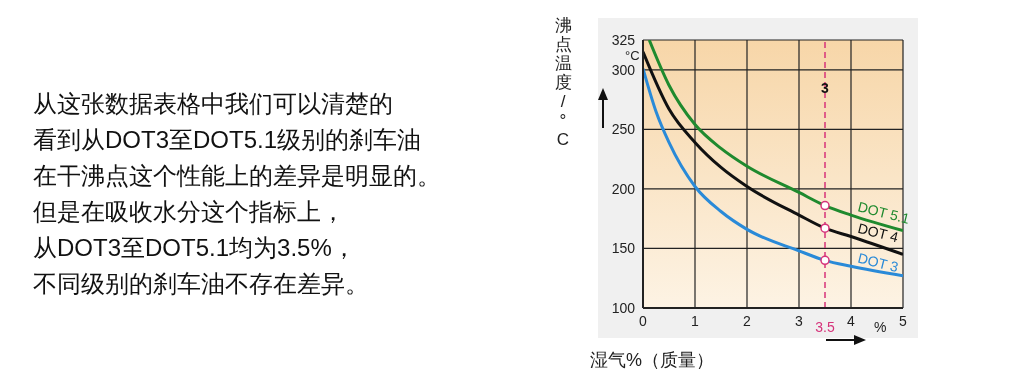 This screenshot has height=384, width=1024. What do you see at coordinates (652, 360) in the screenshot?
I see `x-axis-title: 湿气%（质量）` at bounding box center [652, 360].